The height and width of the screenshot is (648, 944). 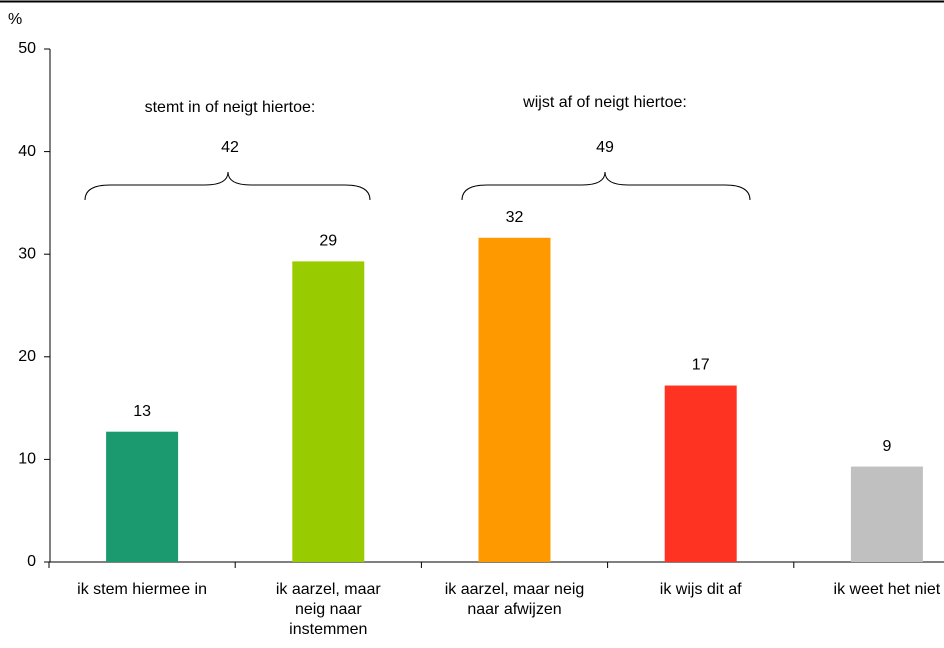 What do you see at coordinates (142, 589) in the screenshot?
I see `x-tick-label: ik stem hiermee in` at bounding box center [142, 589].